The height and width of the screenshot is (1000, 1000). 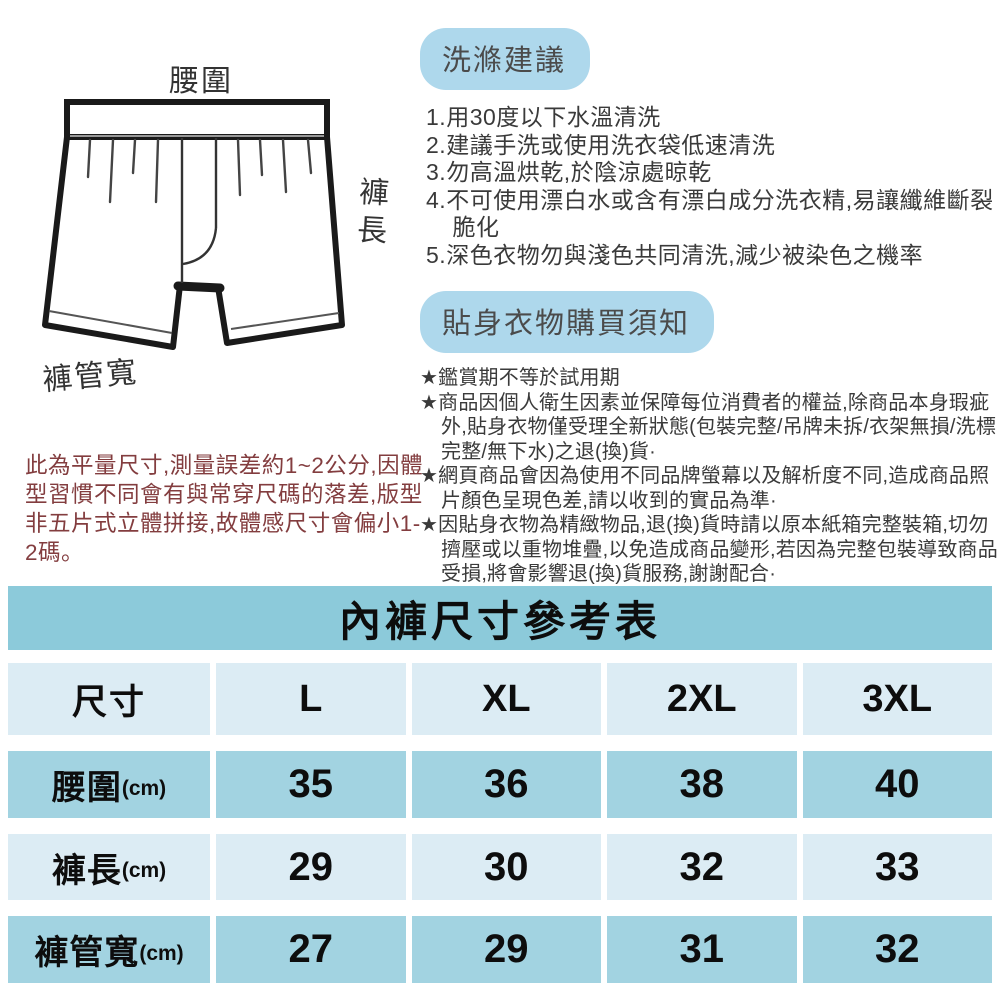 What do you see at coordinates (506, 699) in the screenshot?
I see `column-header-xl: XL` at bounding box center [506, 699].